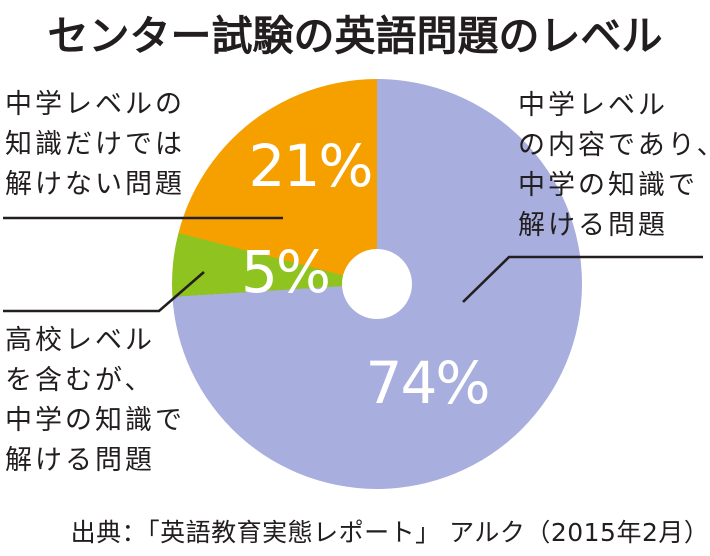 Image resolution: width=710 pixels, height=556 pixels. Describe the element at coordinates (377, 284) in the screenshot. I see `donut-hole` at that location.